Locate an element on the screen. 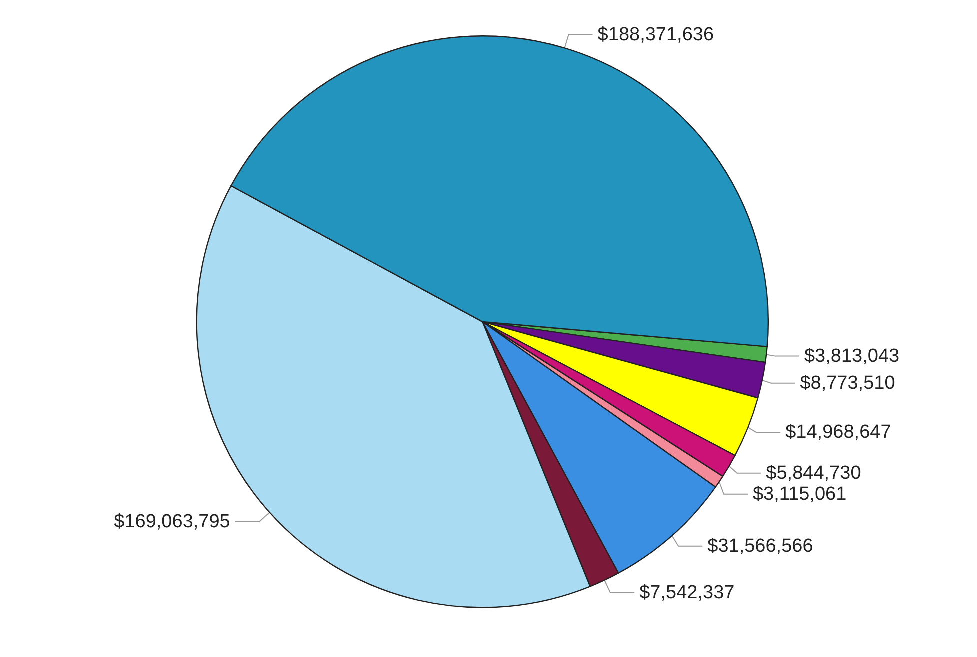  data-label: $5,844,730 is located at coordinates (814, 473).